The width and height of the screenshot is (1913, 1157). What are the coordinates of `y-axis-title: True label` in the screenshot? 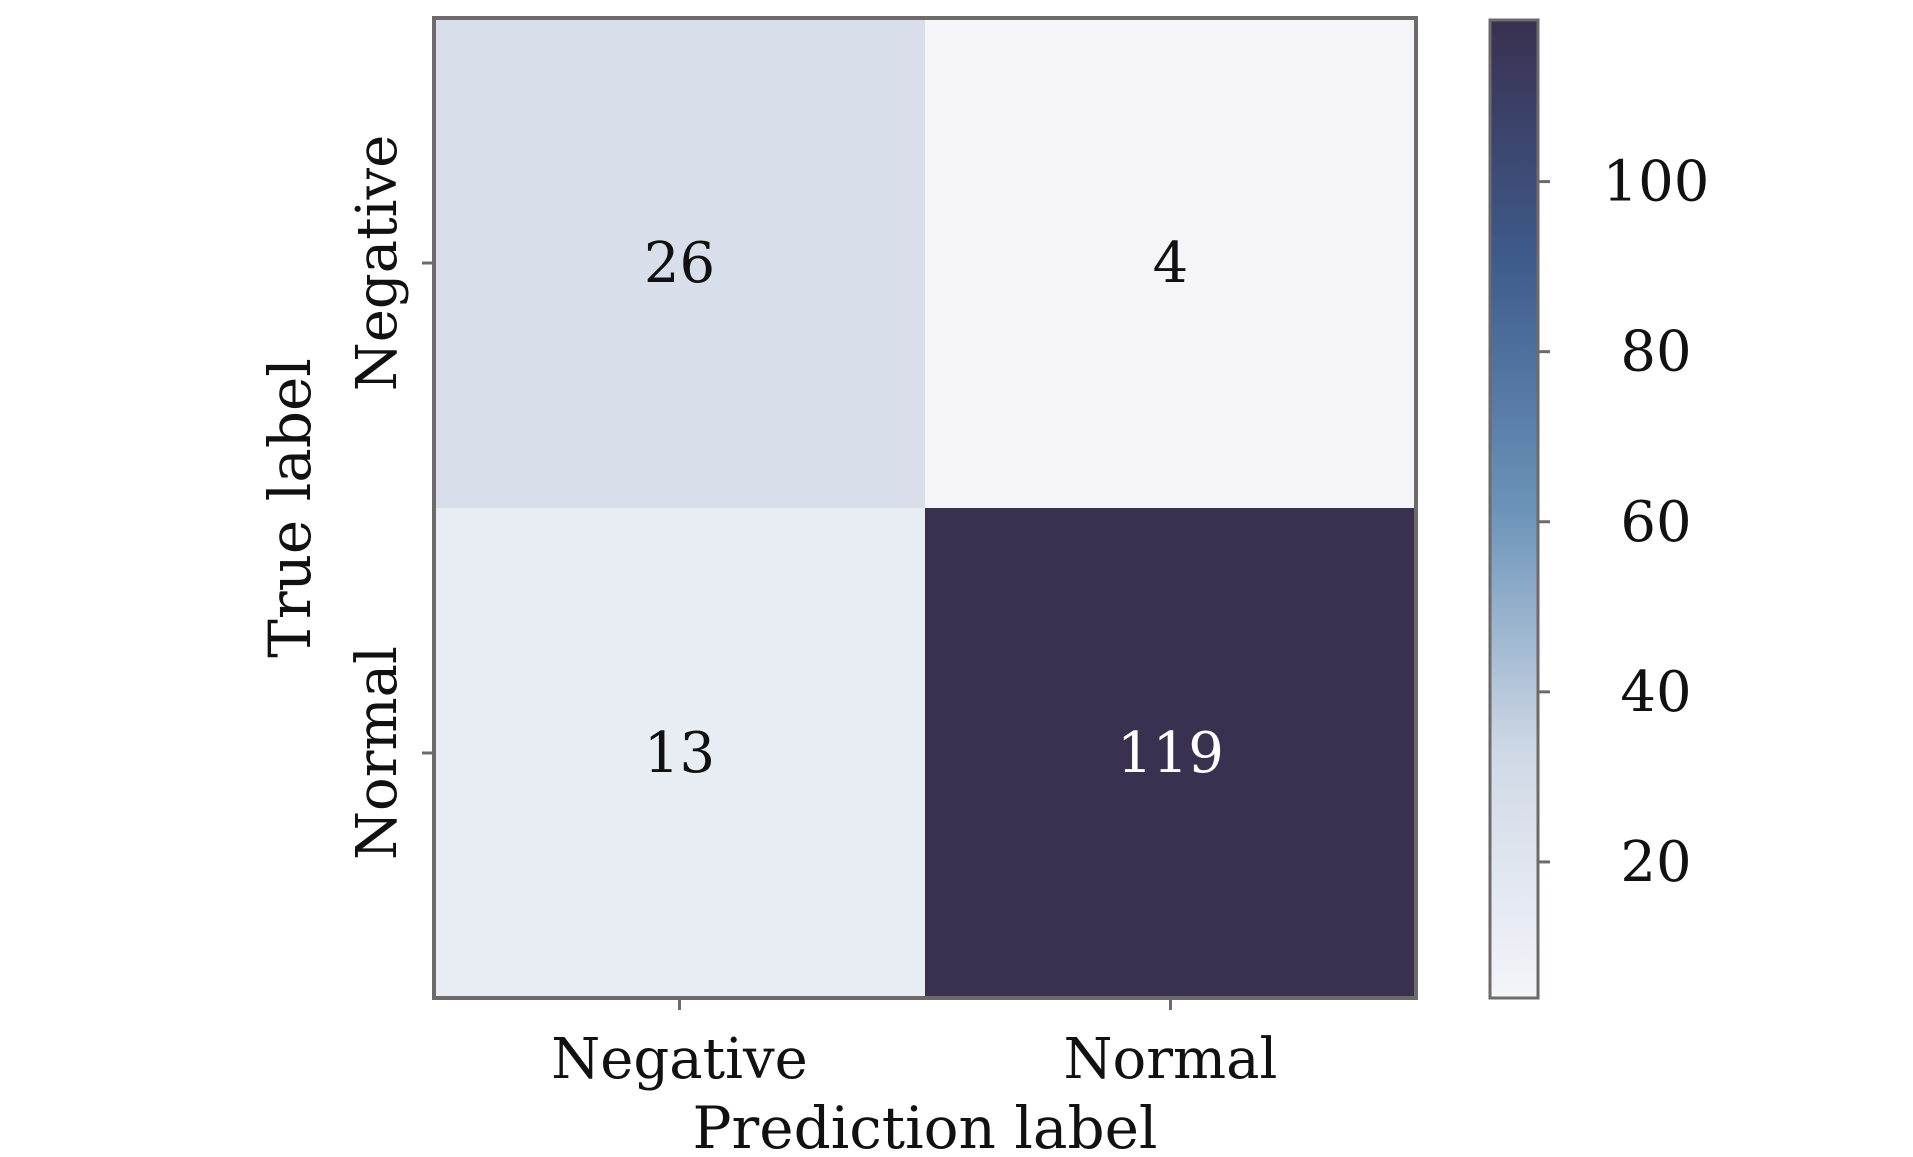 It's located at (290, 508).